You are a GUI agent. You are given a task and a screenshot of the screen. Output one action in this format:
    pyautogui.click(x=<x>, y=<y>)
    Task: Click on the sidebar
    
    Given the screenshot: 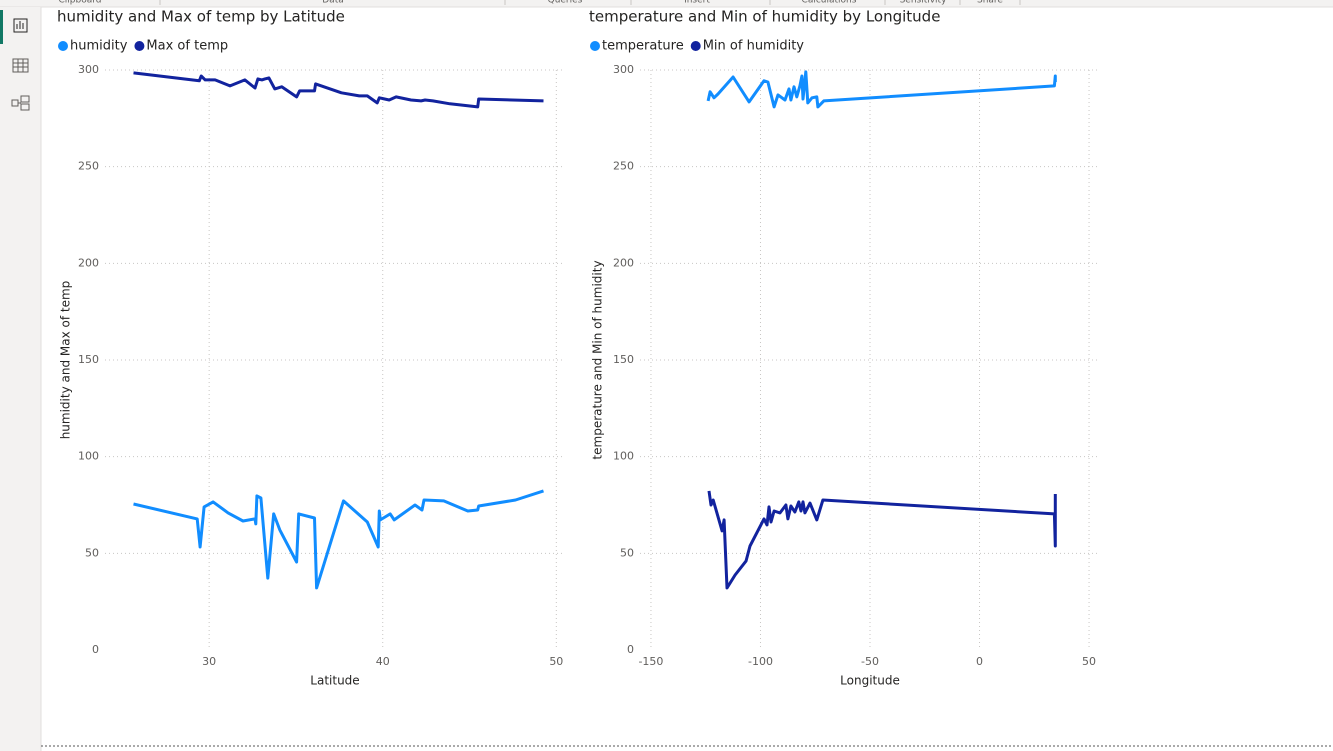 What is the action you would take?
    pyautogui.click(x=20, y=379)
    